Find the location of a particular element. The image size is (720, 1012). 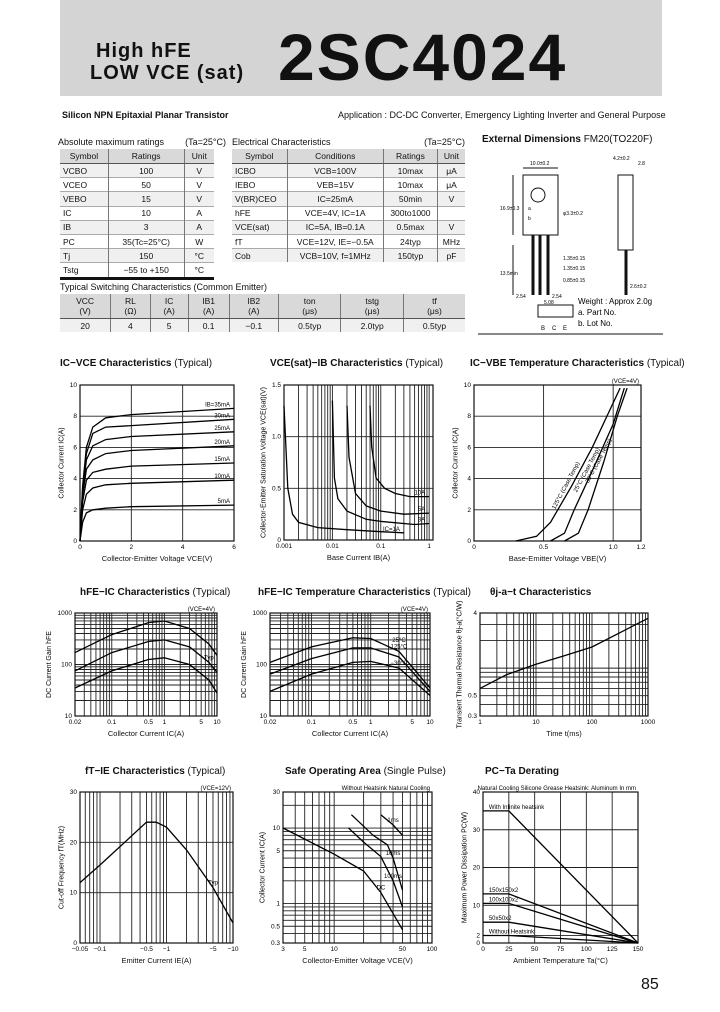

chart-title-qualifier: (Single Pulse) is located at coordinates (414, 771).